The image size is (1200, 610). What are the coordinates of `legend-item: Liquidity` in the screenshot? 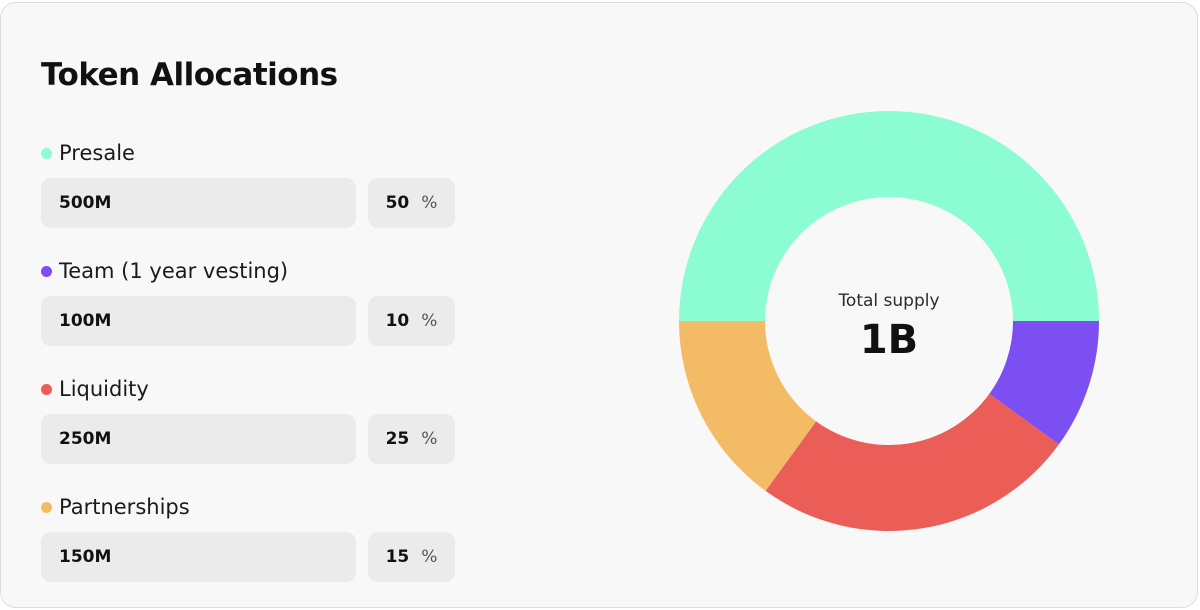 It's located at (95, 389).